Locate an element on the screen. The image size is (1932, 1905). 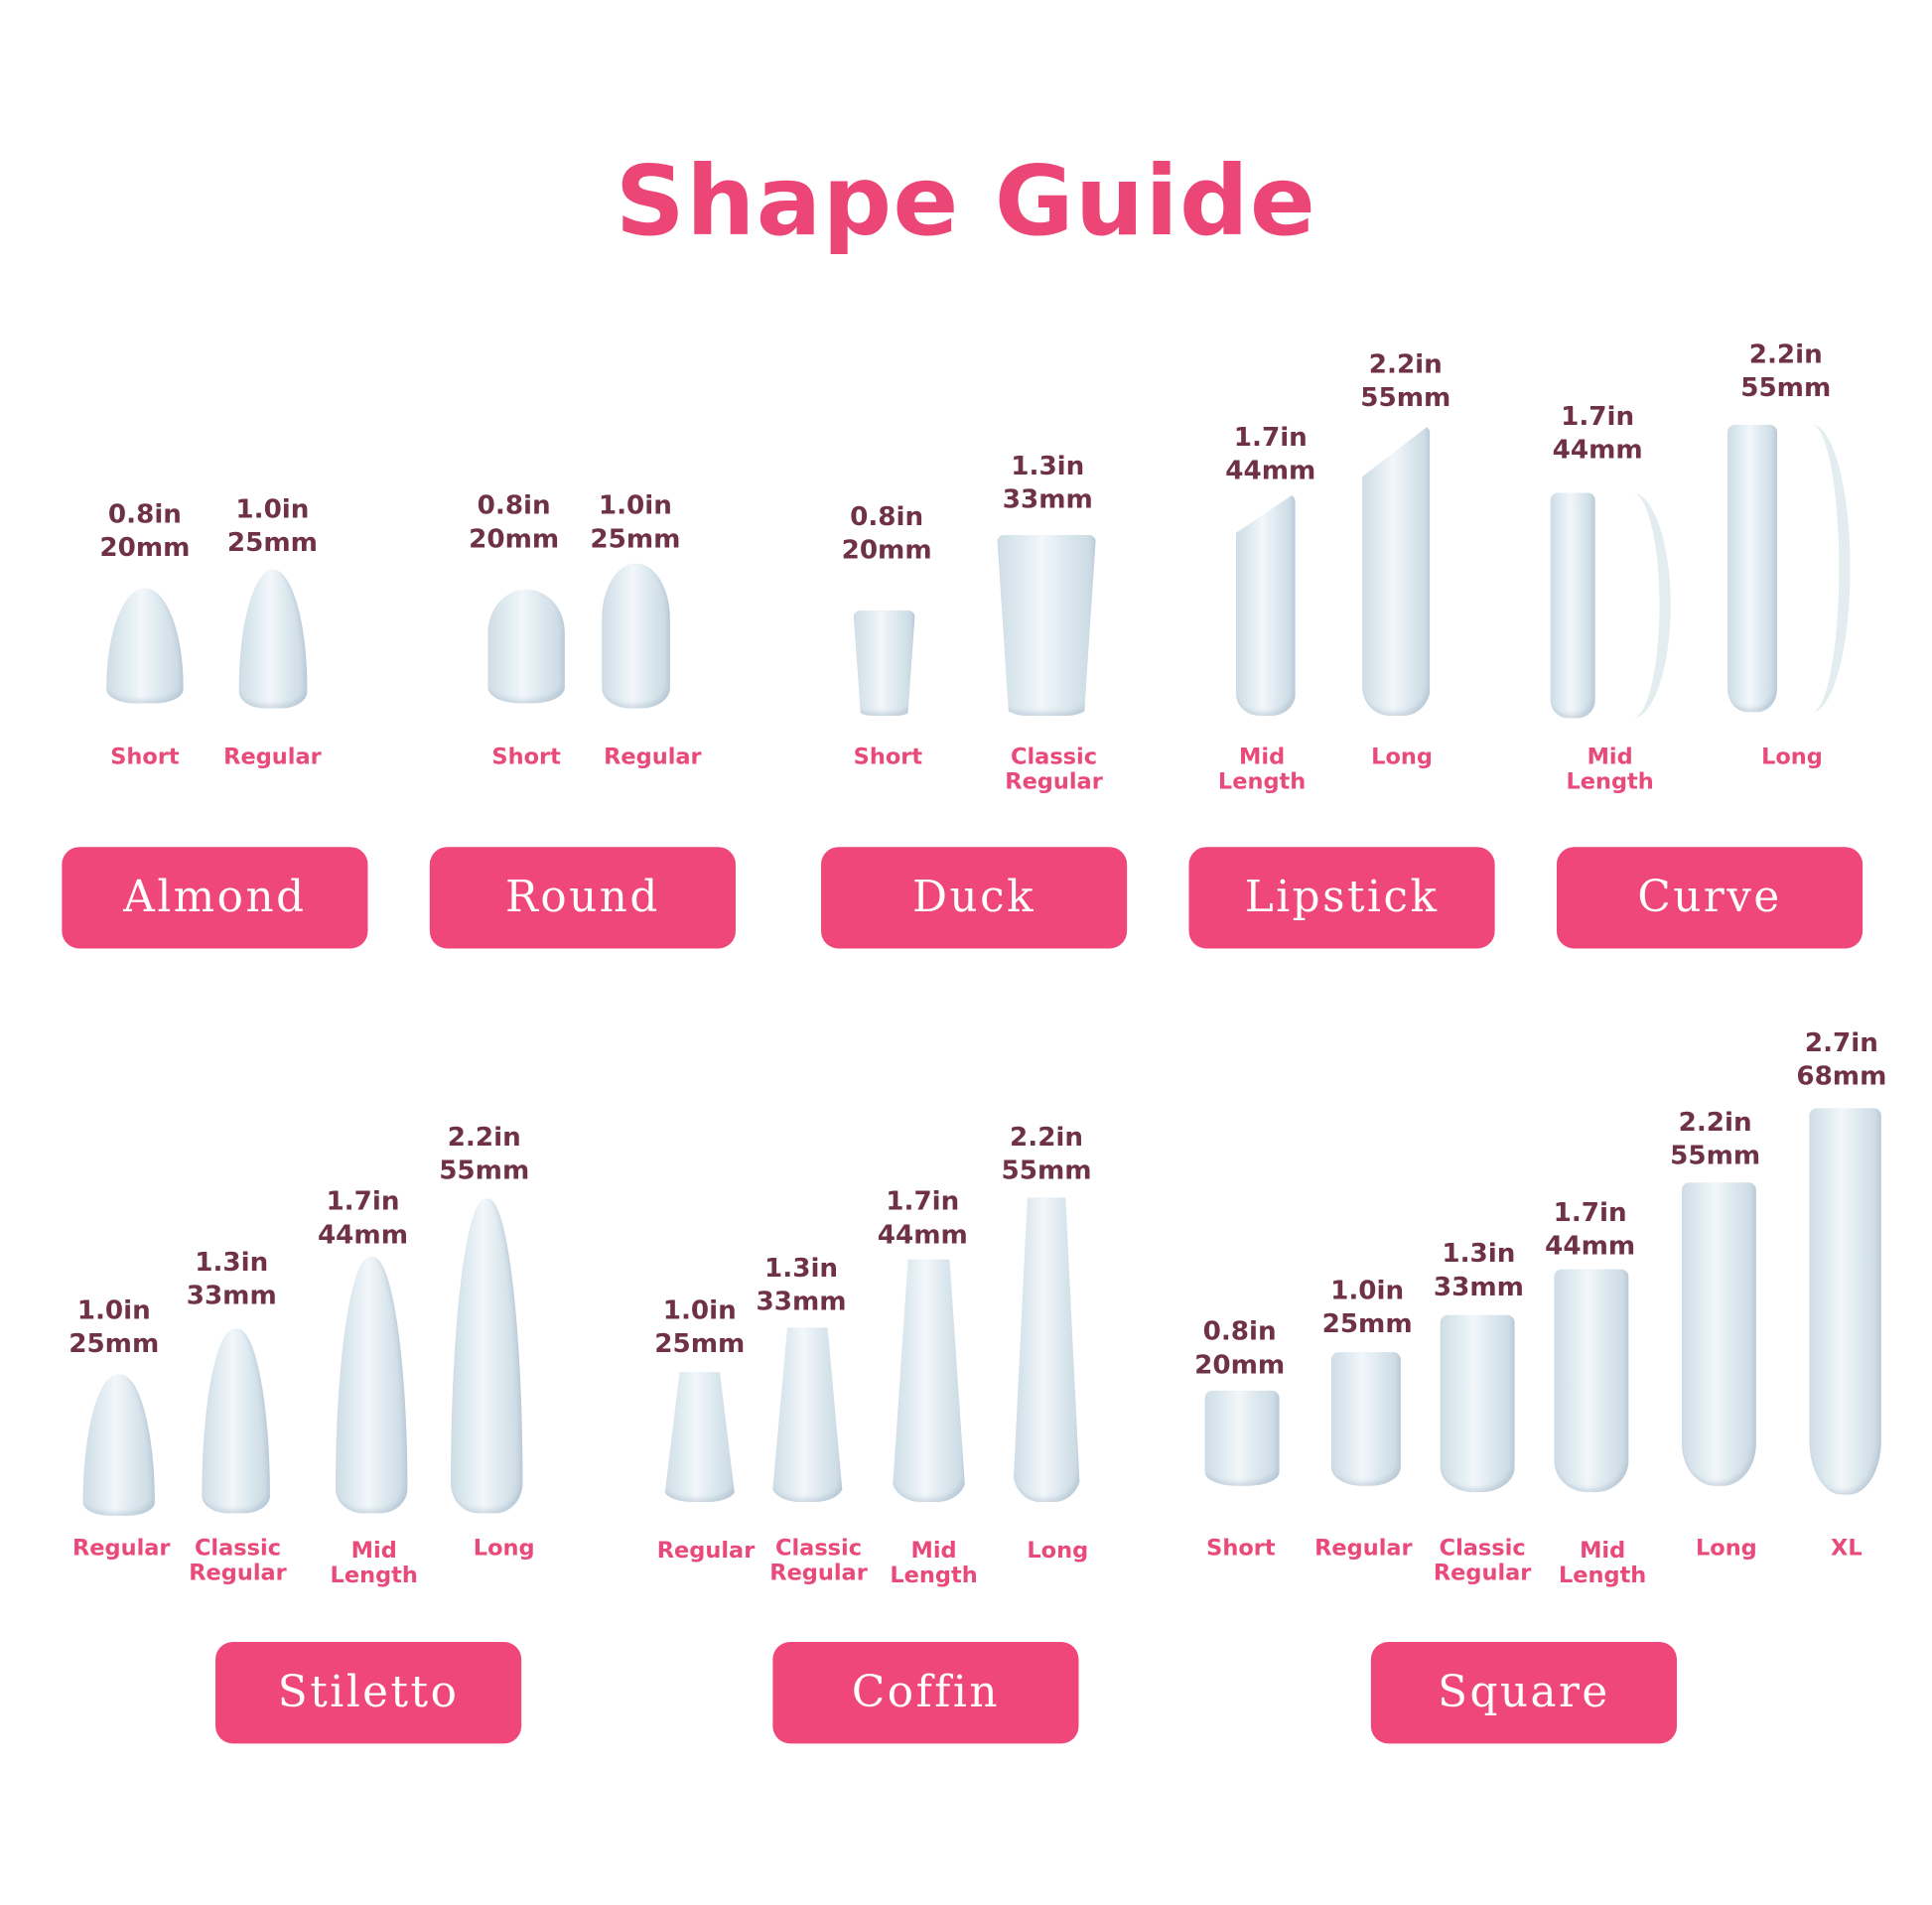
shape-button-almond: Almond is located at coordinates (215, 898).